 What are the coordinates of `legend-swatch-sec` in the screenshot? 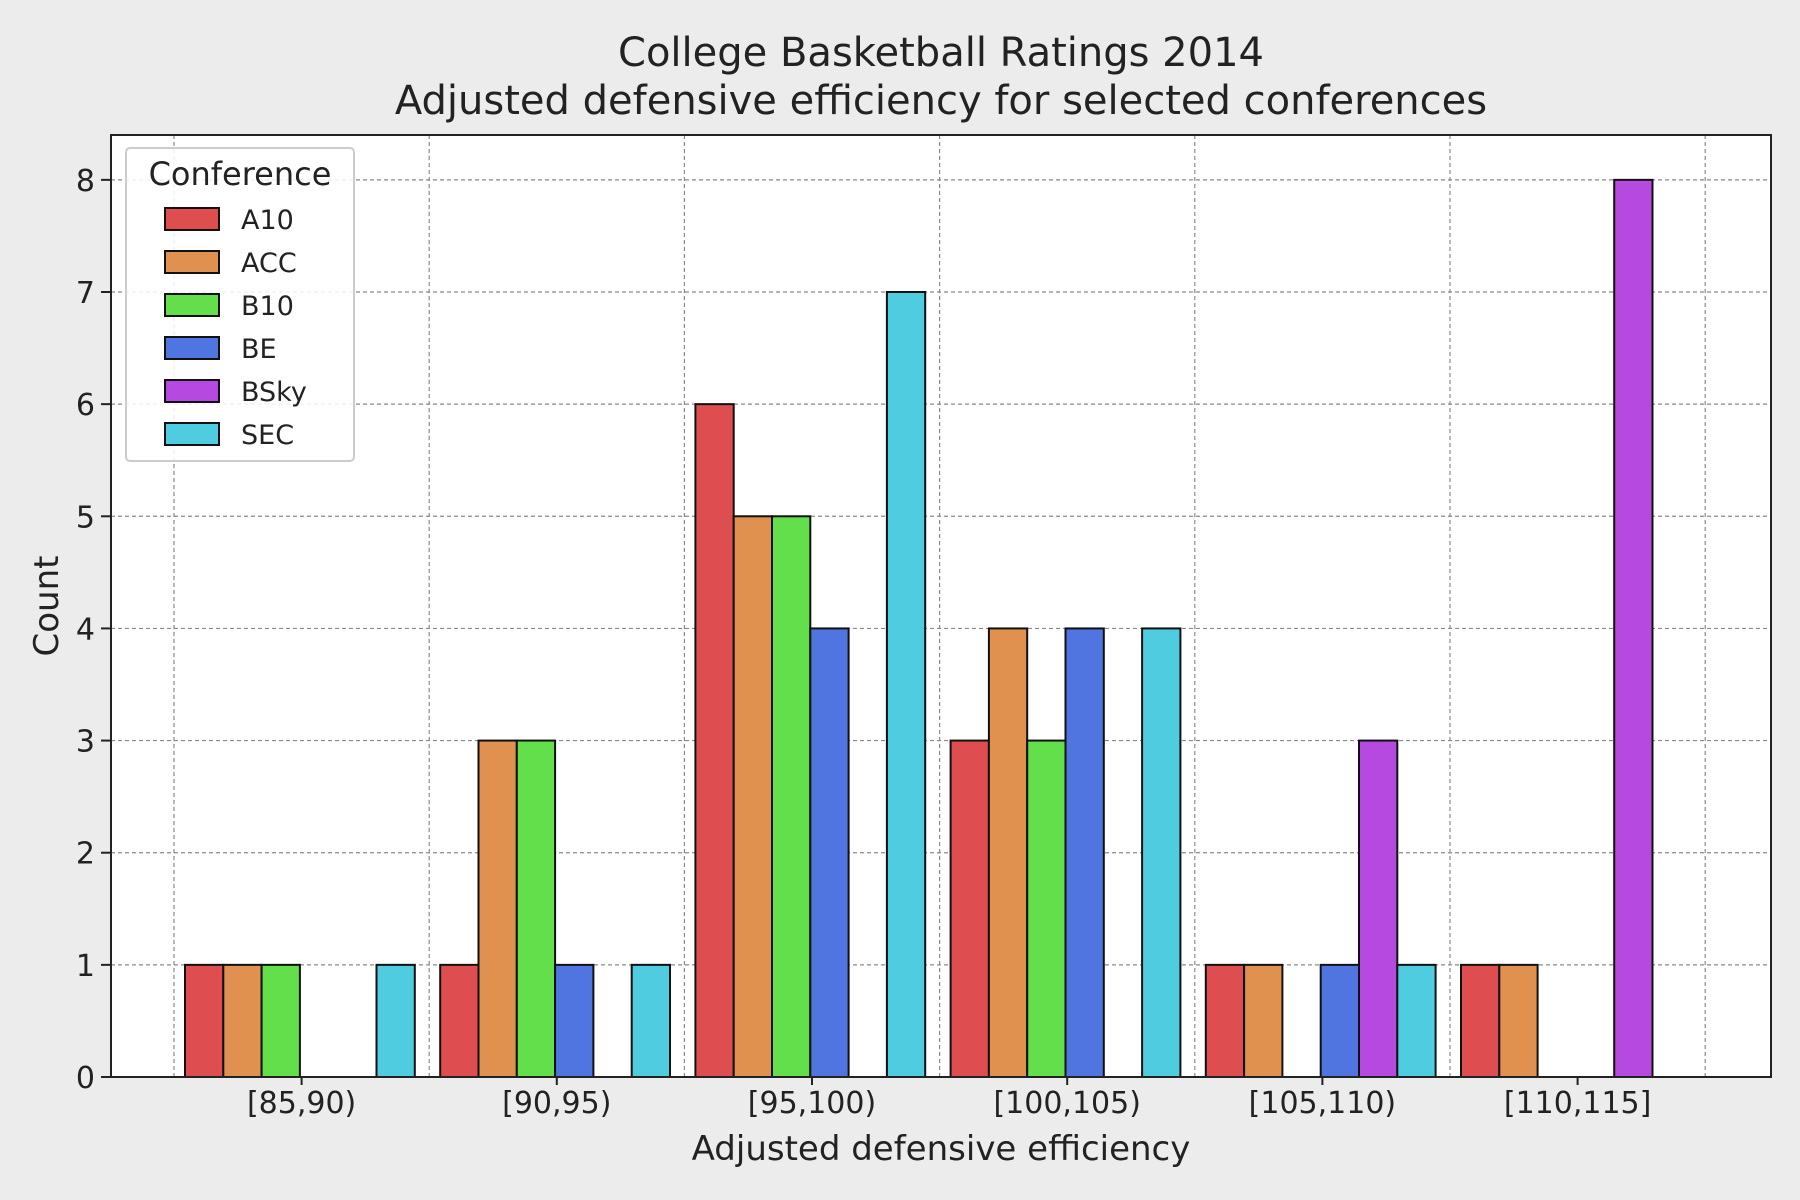 It's located at (192, 434).